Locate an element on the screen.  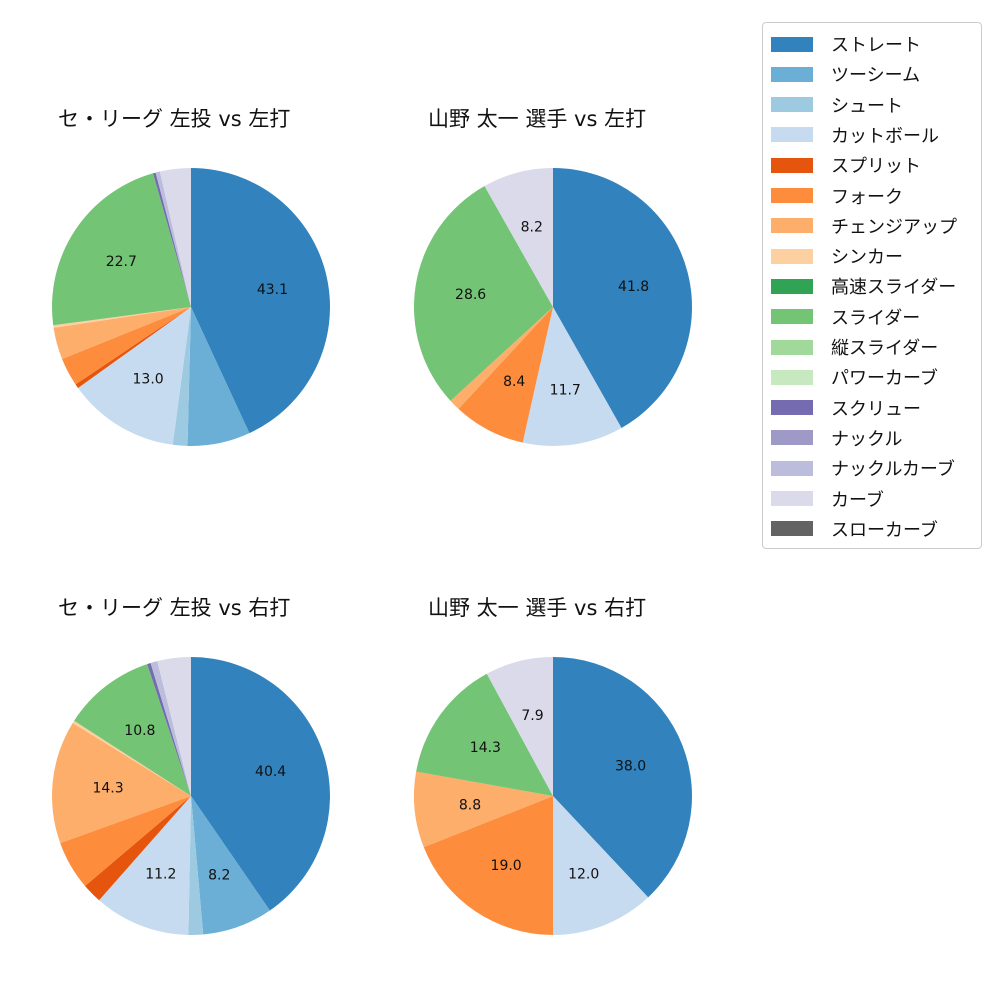
slice-value-label: 8.2 is located at coordinates (219, 875).